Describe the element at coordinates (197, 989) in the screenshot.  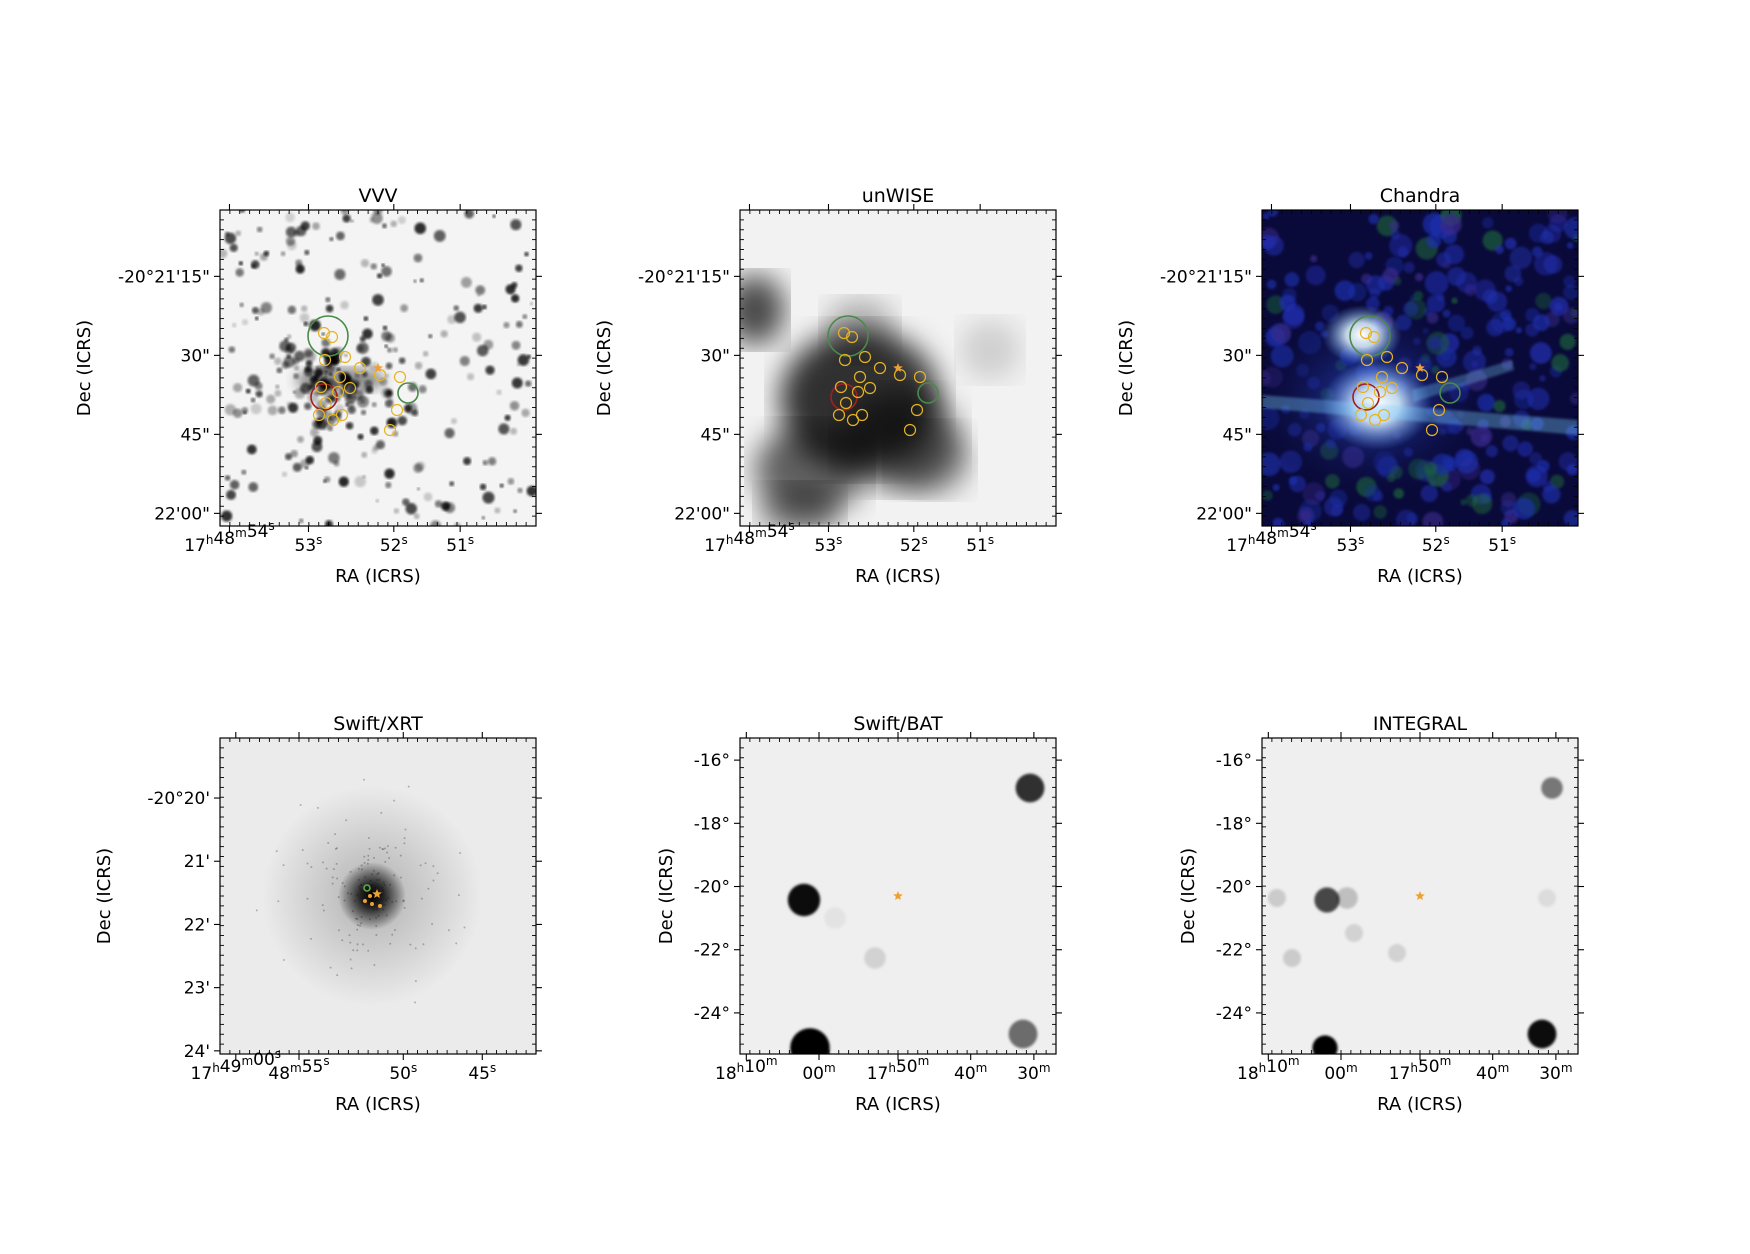
I see `y-tick-label: 23'` at that location.